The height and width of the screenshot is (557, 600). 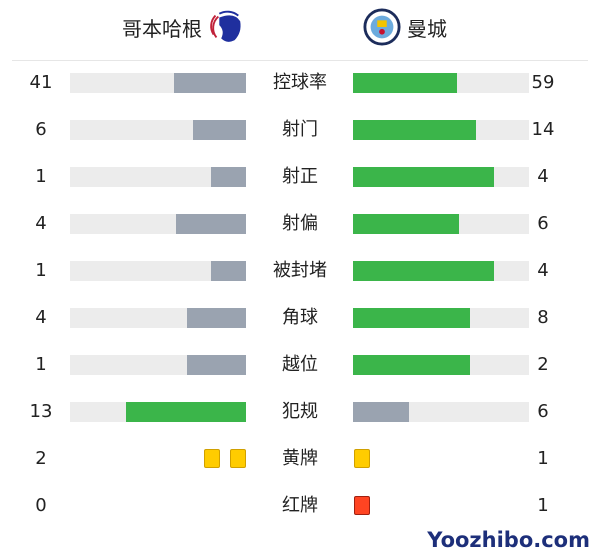 I want to click on stat-row: 13 犯规 6, so click(x=300, y=412).